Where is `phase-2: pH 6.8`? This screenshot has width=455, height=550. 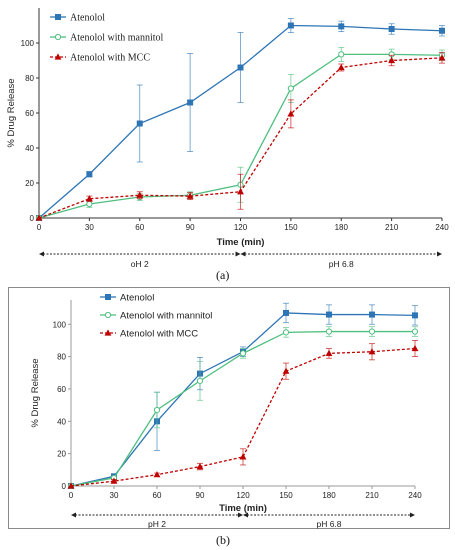
phase-2: pH 6.8 is located at coordinates (329, 520).